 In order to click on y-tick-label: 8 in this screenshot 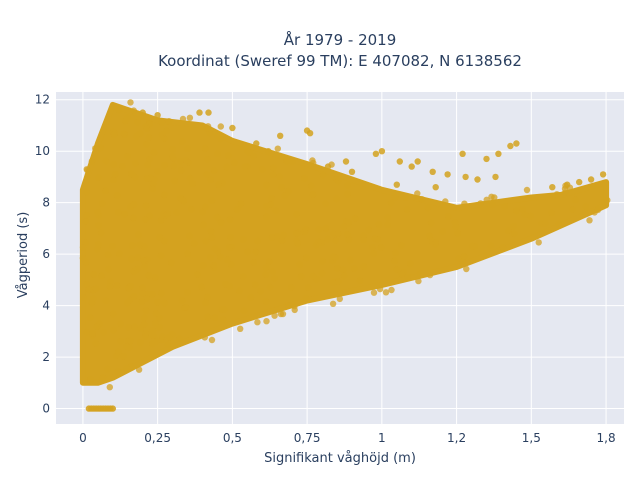, I will do `click(46, 203)`.